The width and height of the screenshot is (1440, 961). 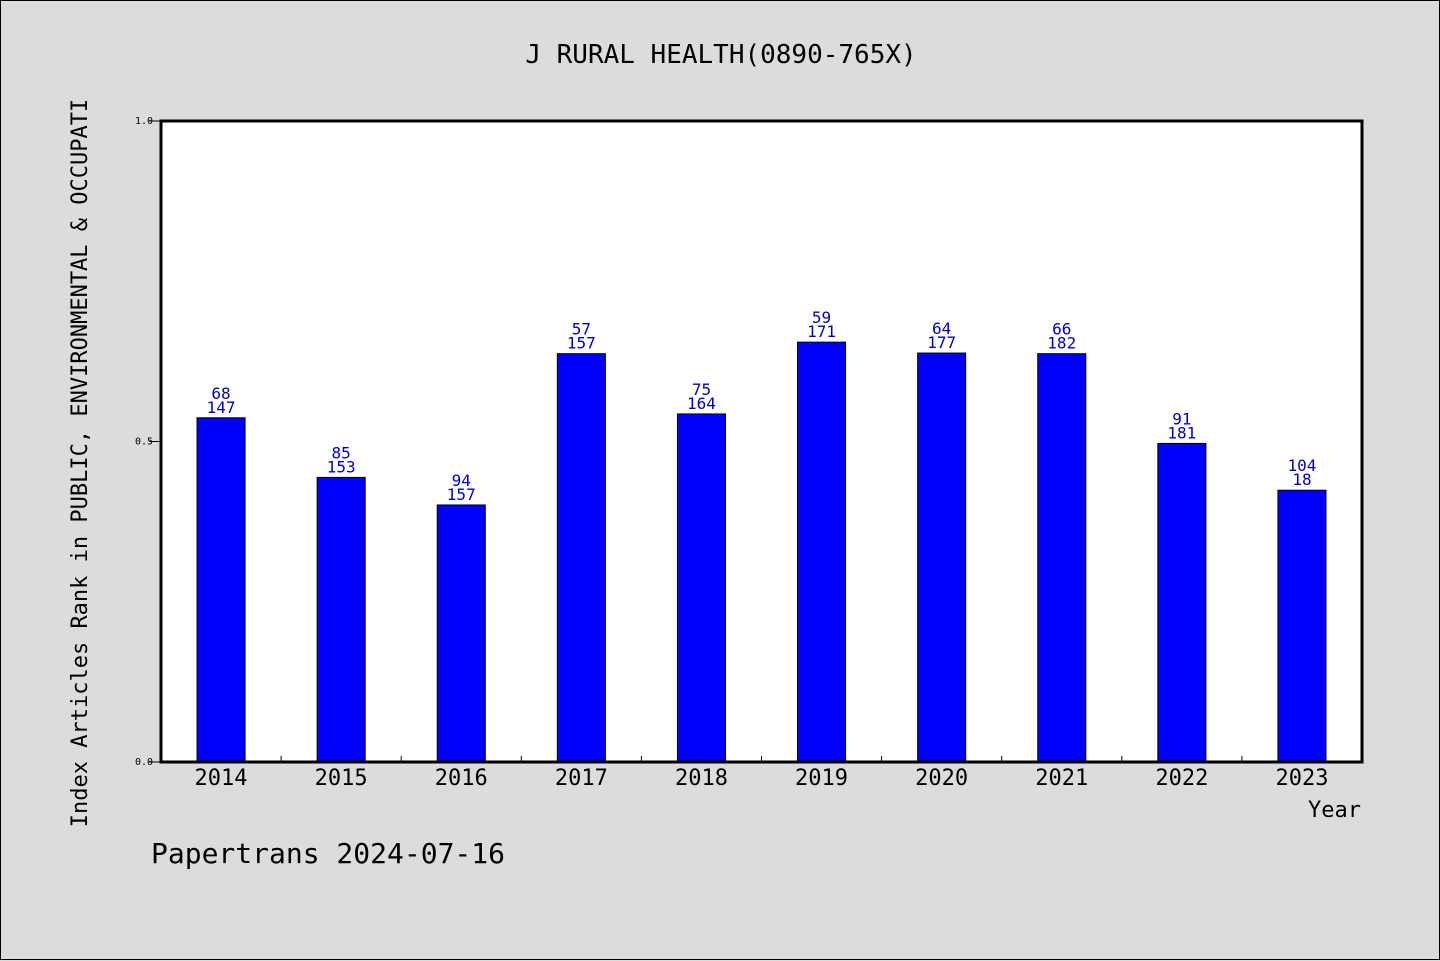 What do you see at coordinates (821, 317) in the screenshot?
I see `bar-rank-label-2019: 59` at bounding box center [821, 317].